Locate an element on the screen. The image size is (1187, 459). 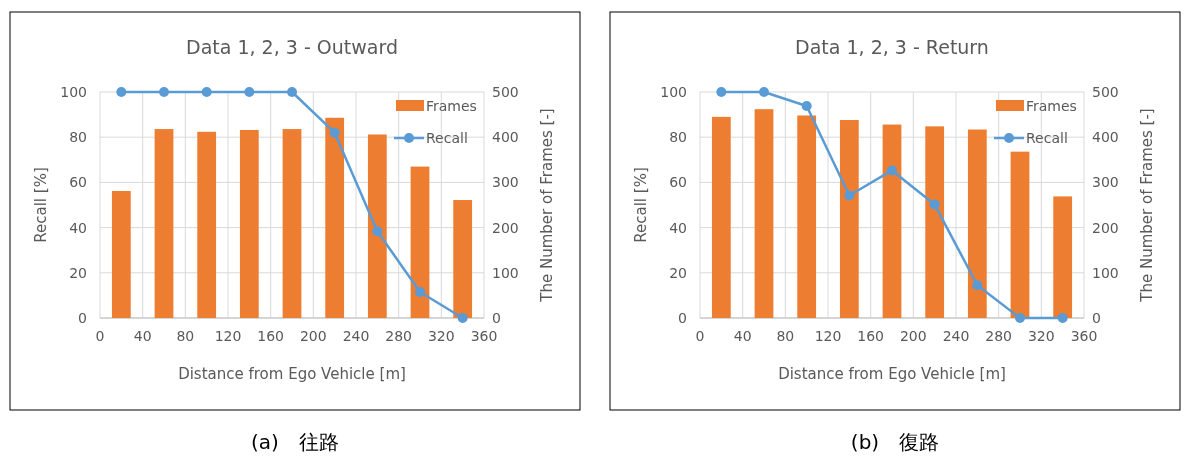
chart-title: Data 1, 2, 3 - Outward is located at coordinates (292, 47).